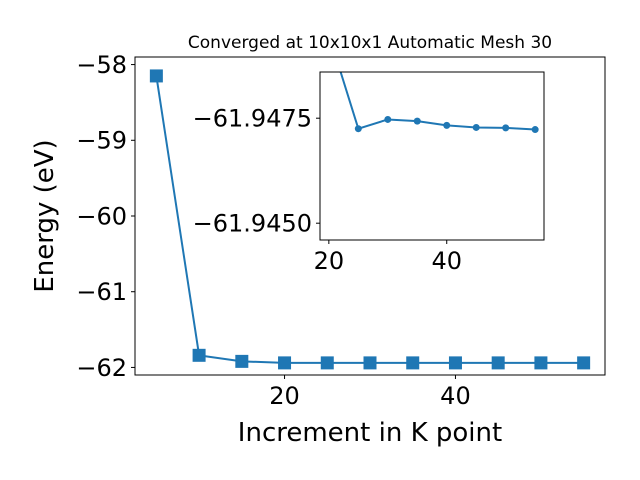 The image size is (640, 480). Describe the element at coordinates (437, 101) in the screenshot. I see `inset-series-line` at that location.